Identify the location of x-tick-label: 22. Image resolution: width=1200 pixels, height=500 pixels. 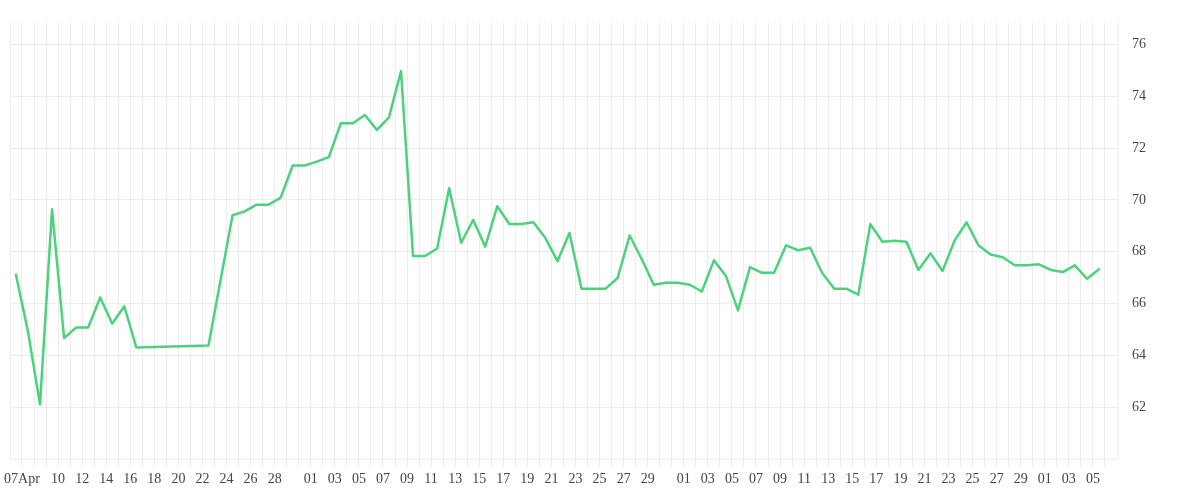
(202, 479).